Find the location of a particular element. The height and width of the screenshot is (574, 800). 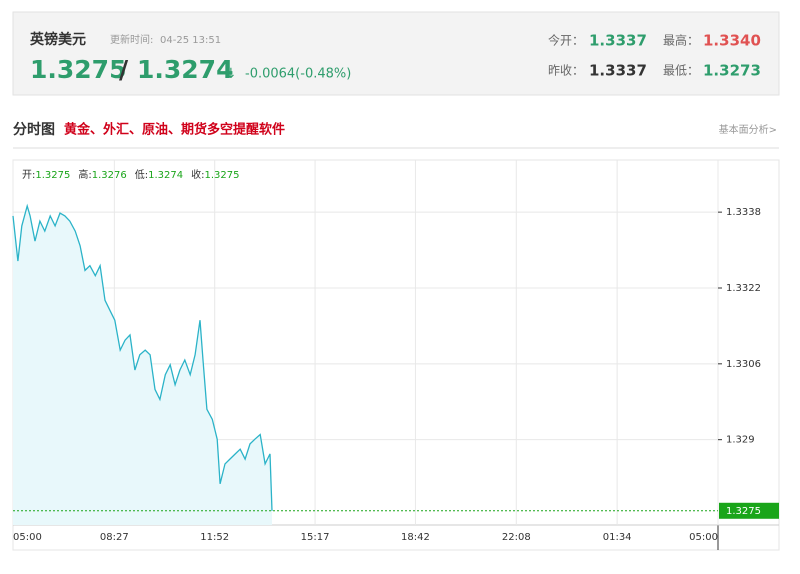

section-title: 分时图 is located at coordinates (34, 129).